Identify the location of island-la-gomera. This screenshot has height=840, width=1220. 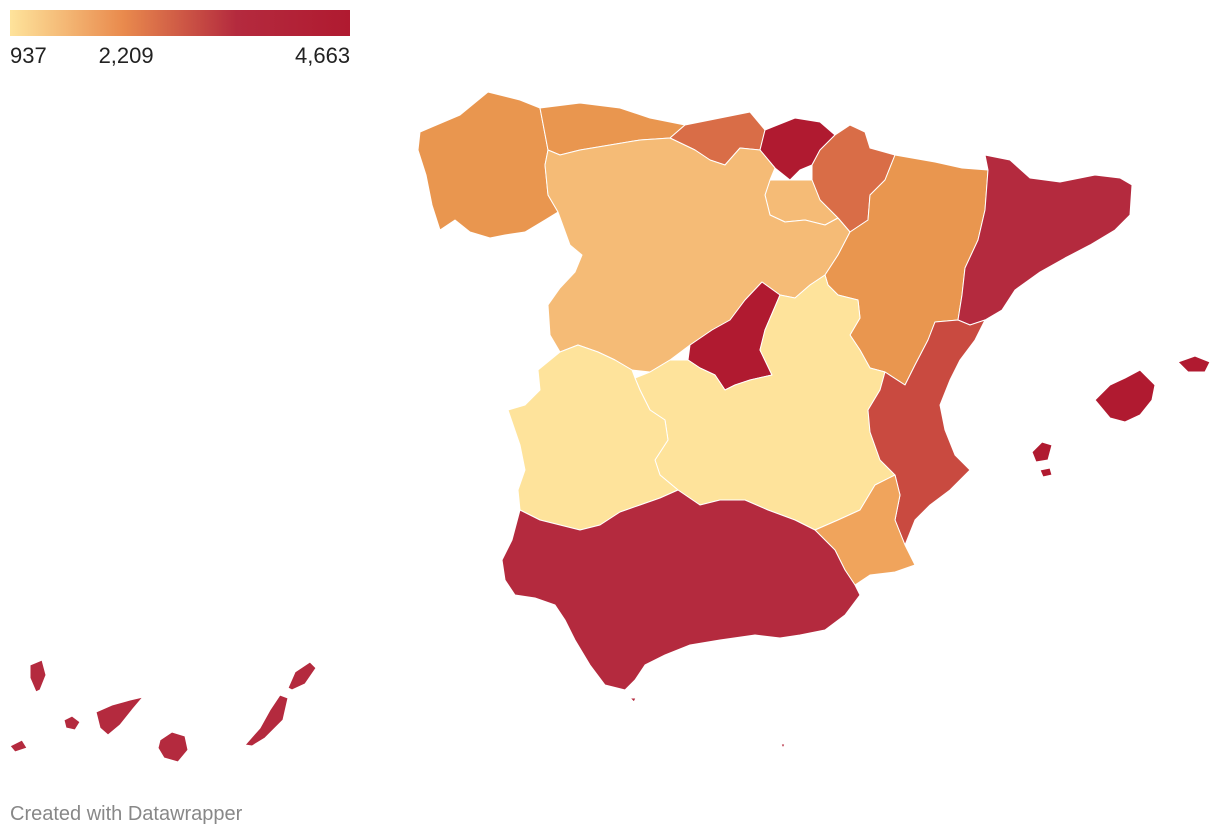
(72, 723).